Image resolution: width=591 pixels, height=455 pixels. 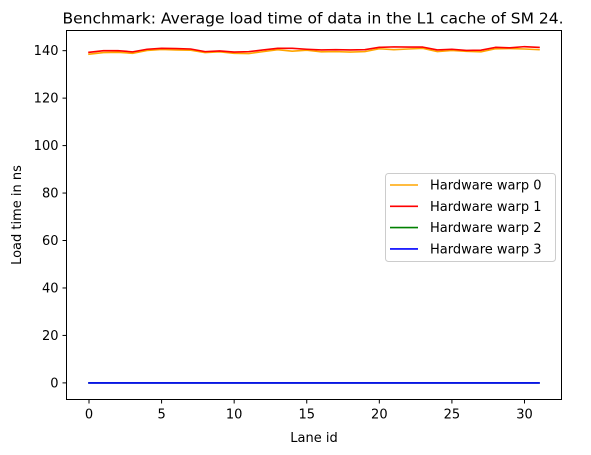 What do you see at coordinates (50, 288) in the screenshot?
I see `y-tick-label: 40` at bounding box center [50, 288].